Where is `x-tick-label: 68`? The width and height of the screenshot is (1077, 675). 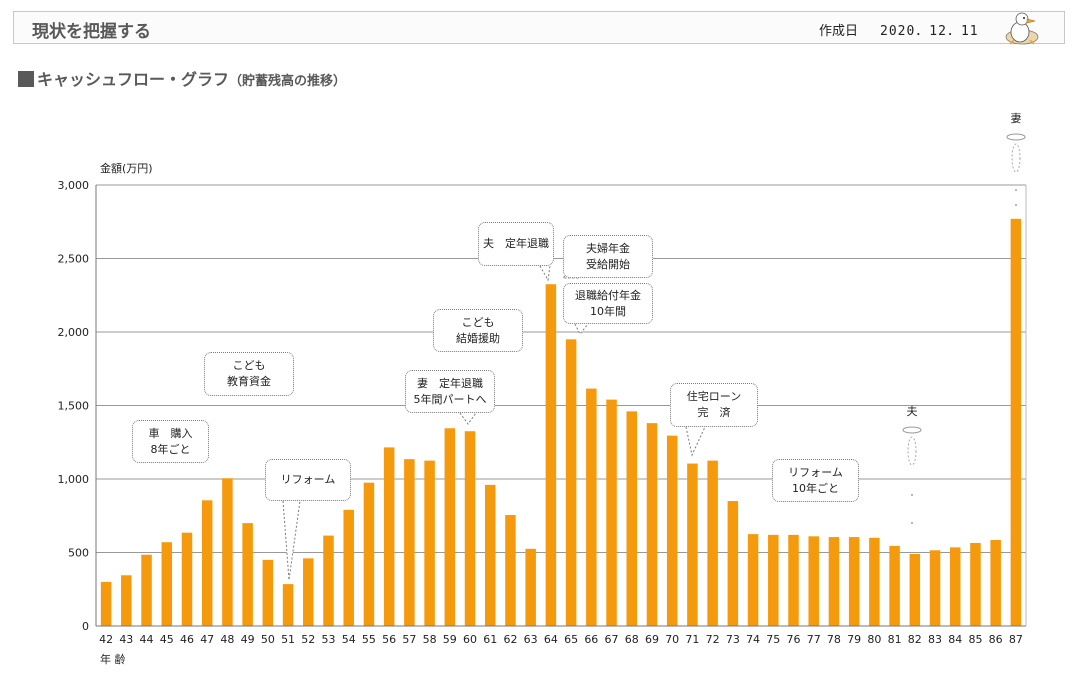 x-tick-label: 68 is located at coordinates (632, 639).